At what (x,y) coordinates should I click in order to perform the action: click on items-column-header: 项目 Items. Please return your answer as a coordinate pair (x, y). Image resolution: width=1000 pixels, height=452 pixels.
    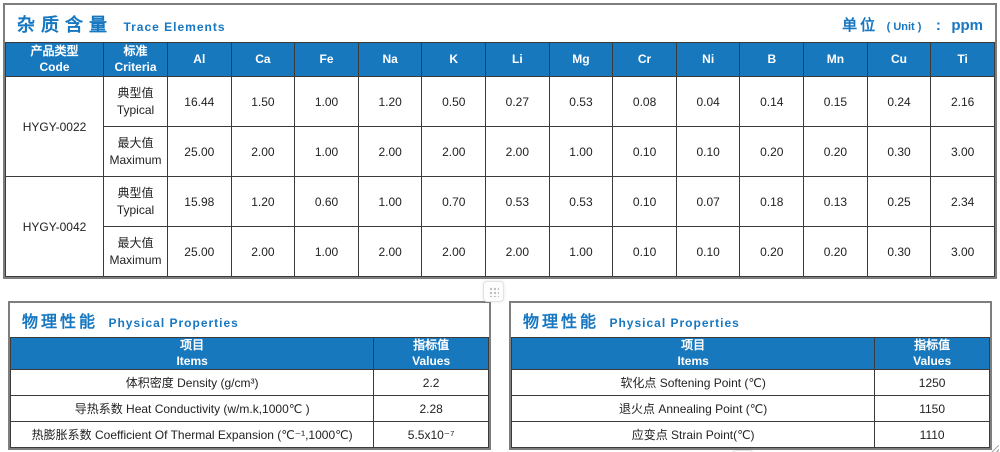
    Looking at the image, I should click on (192, 353).